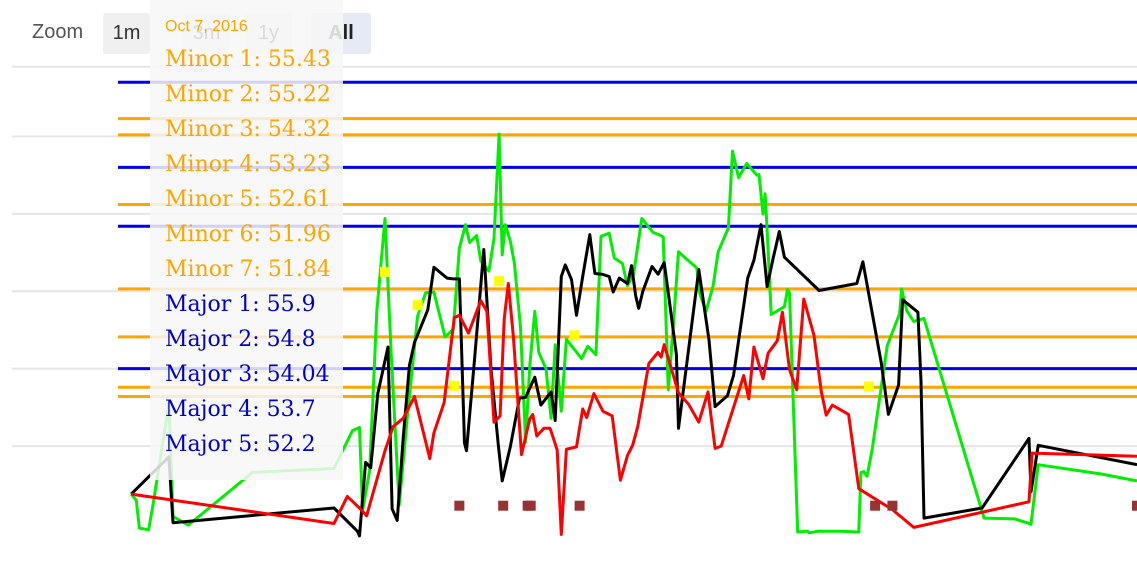 This screenshot has width=1137, height=576. Describe the element at coordinates (247, 374) in the screenshot. I see `tooltip-row: Major 3: 54.04` at that location.